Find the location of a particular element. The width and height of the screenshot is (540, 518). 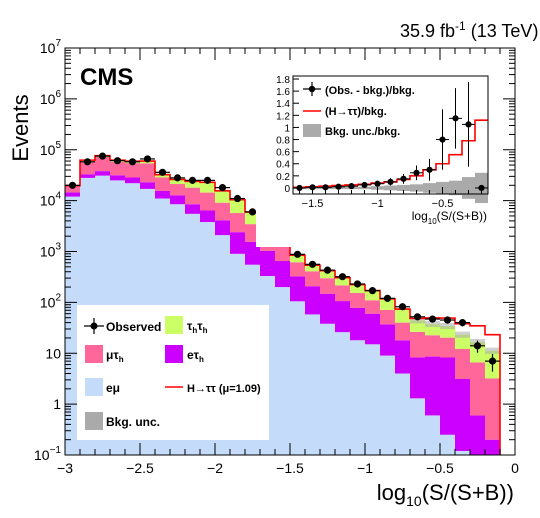

x-tick-label: −1.5 is located at coordinates (290, 468).